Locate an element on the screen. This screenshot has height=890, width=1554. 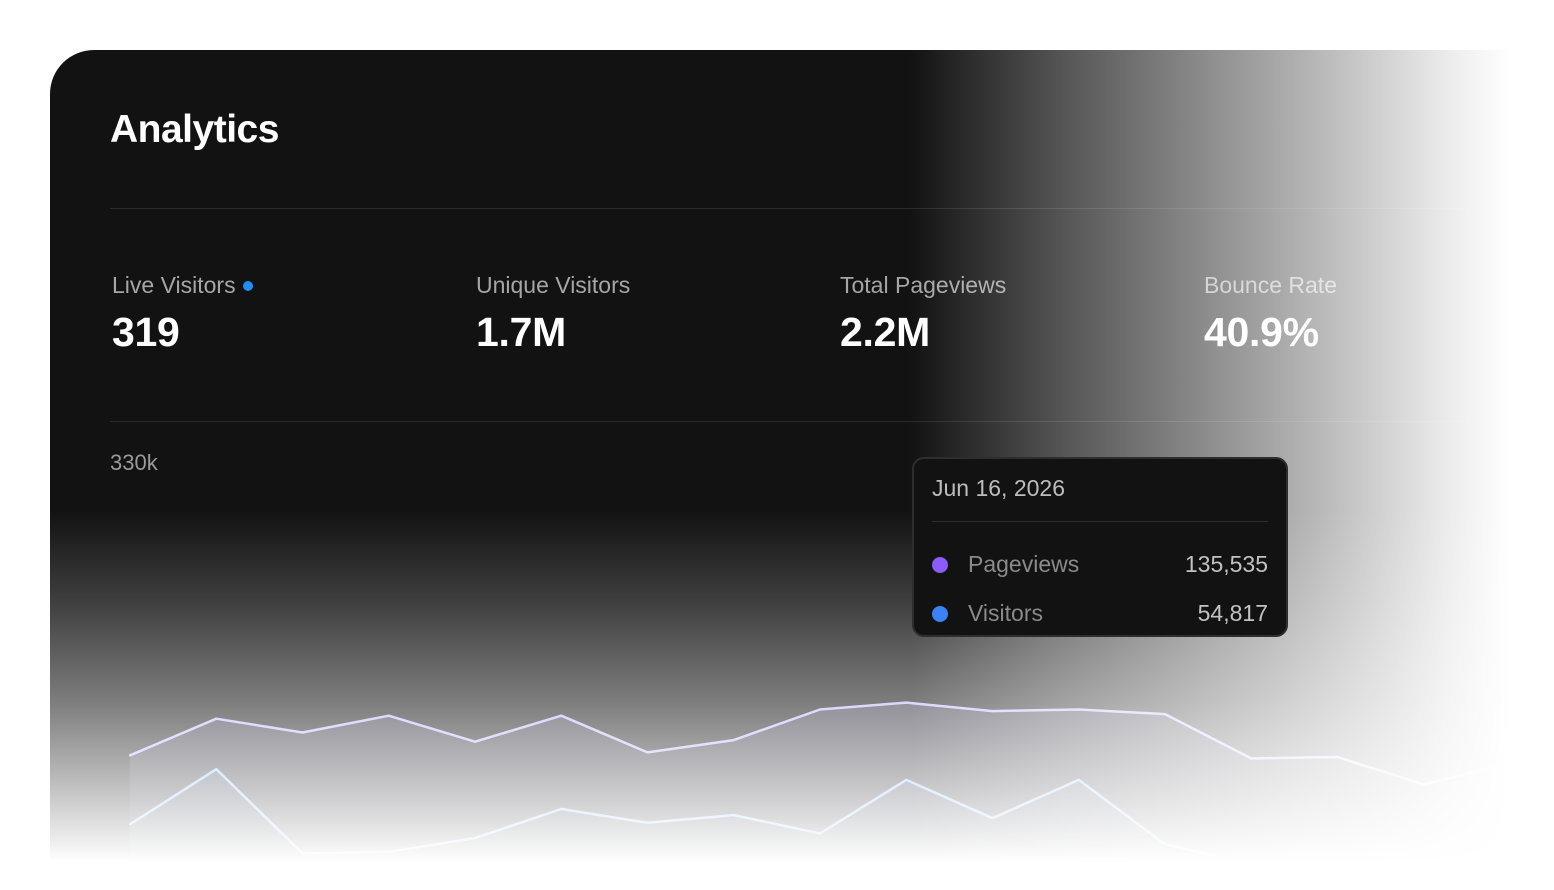
visitors-legend-dot is located at coordinates (940, 613).